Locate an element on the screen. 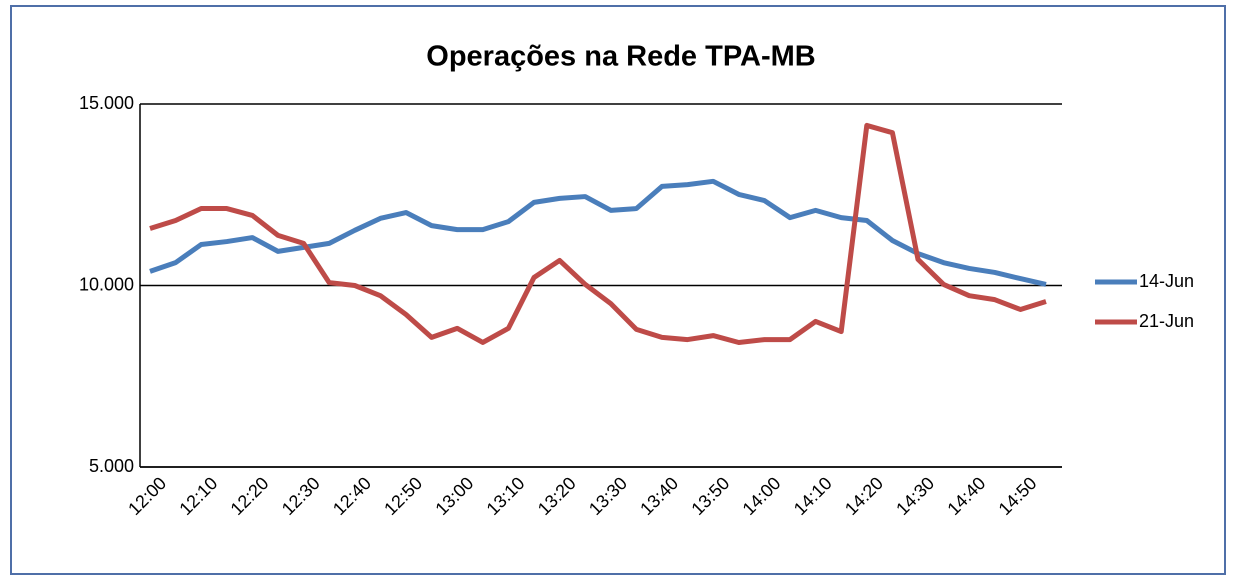  y-tick-label: 5.000 is located at coordinates (111, 466).